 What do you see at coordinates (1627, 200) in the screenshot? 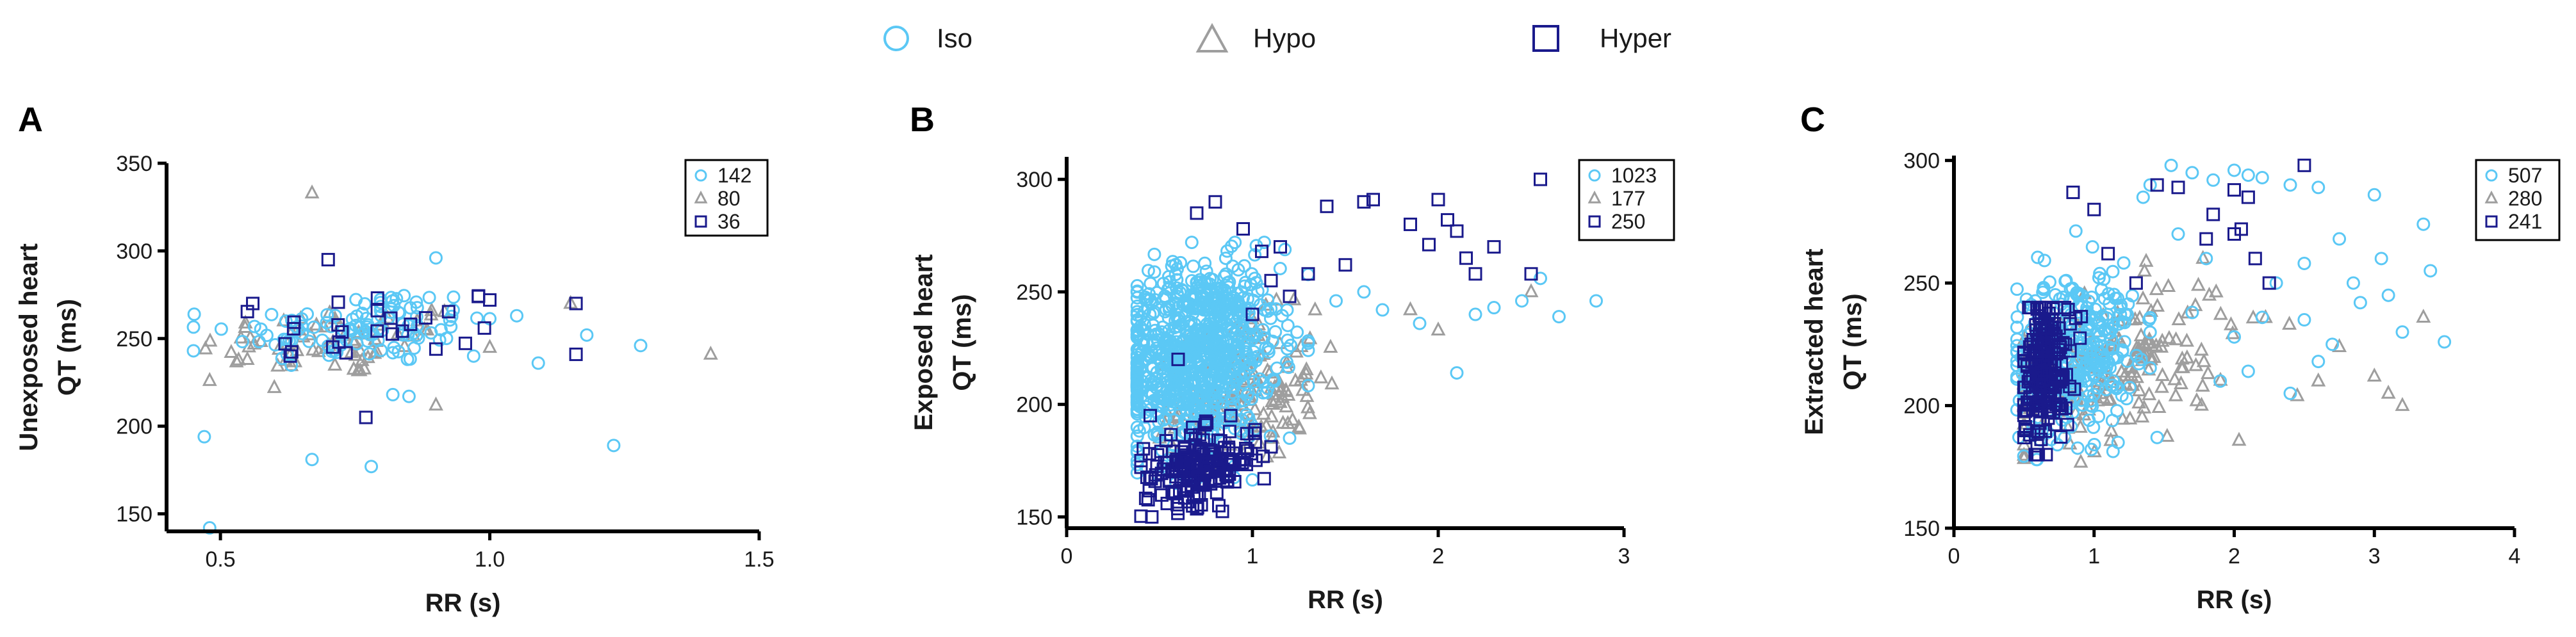
I see `panel-legend-box` at bounding box center [1627, 200].